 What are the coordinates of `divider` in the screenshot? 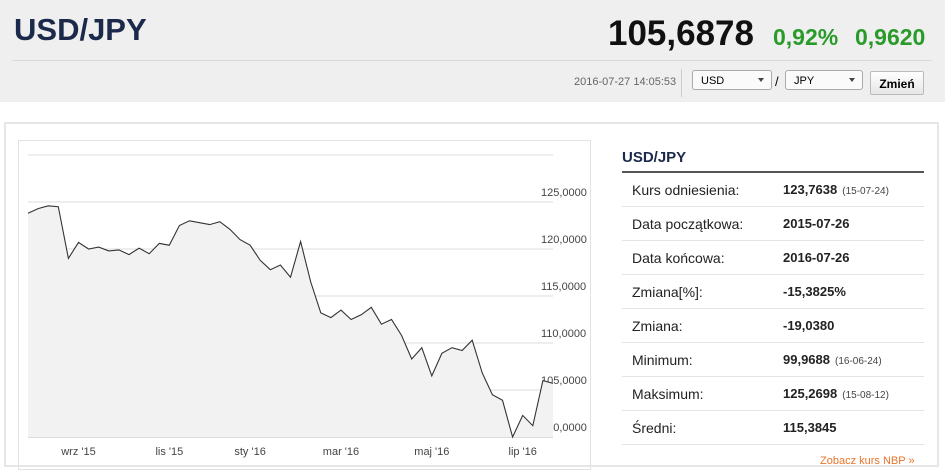 It's located at (681, 83).